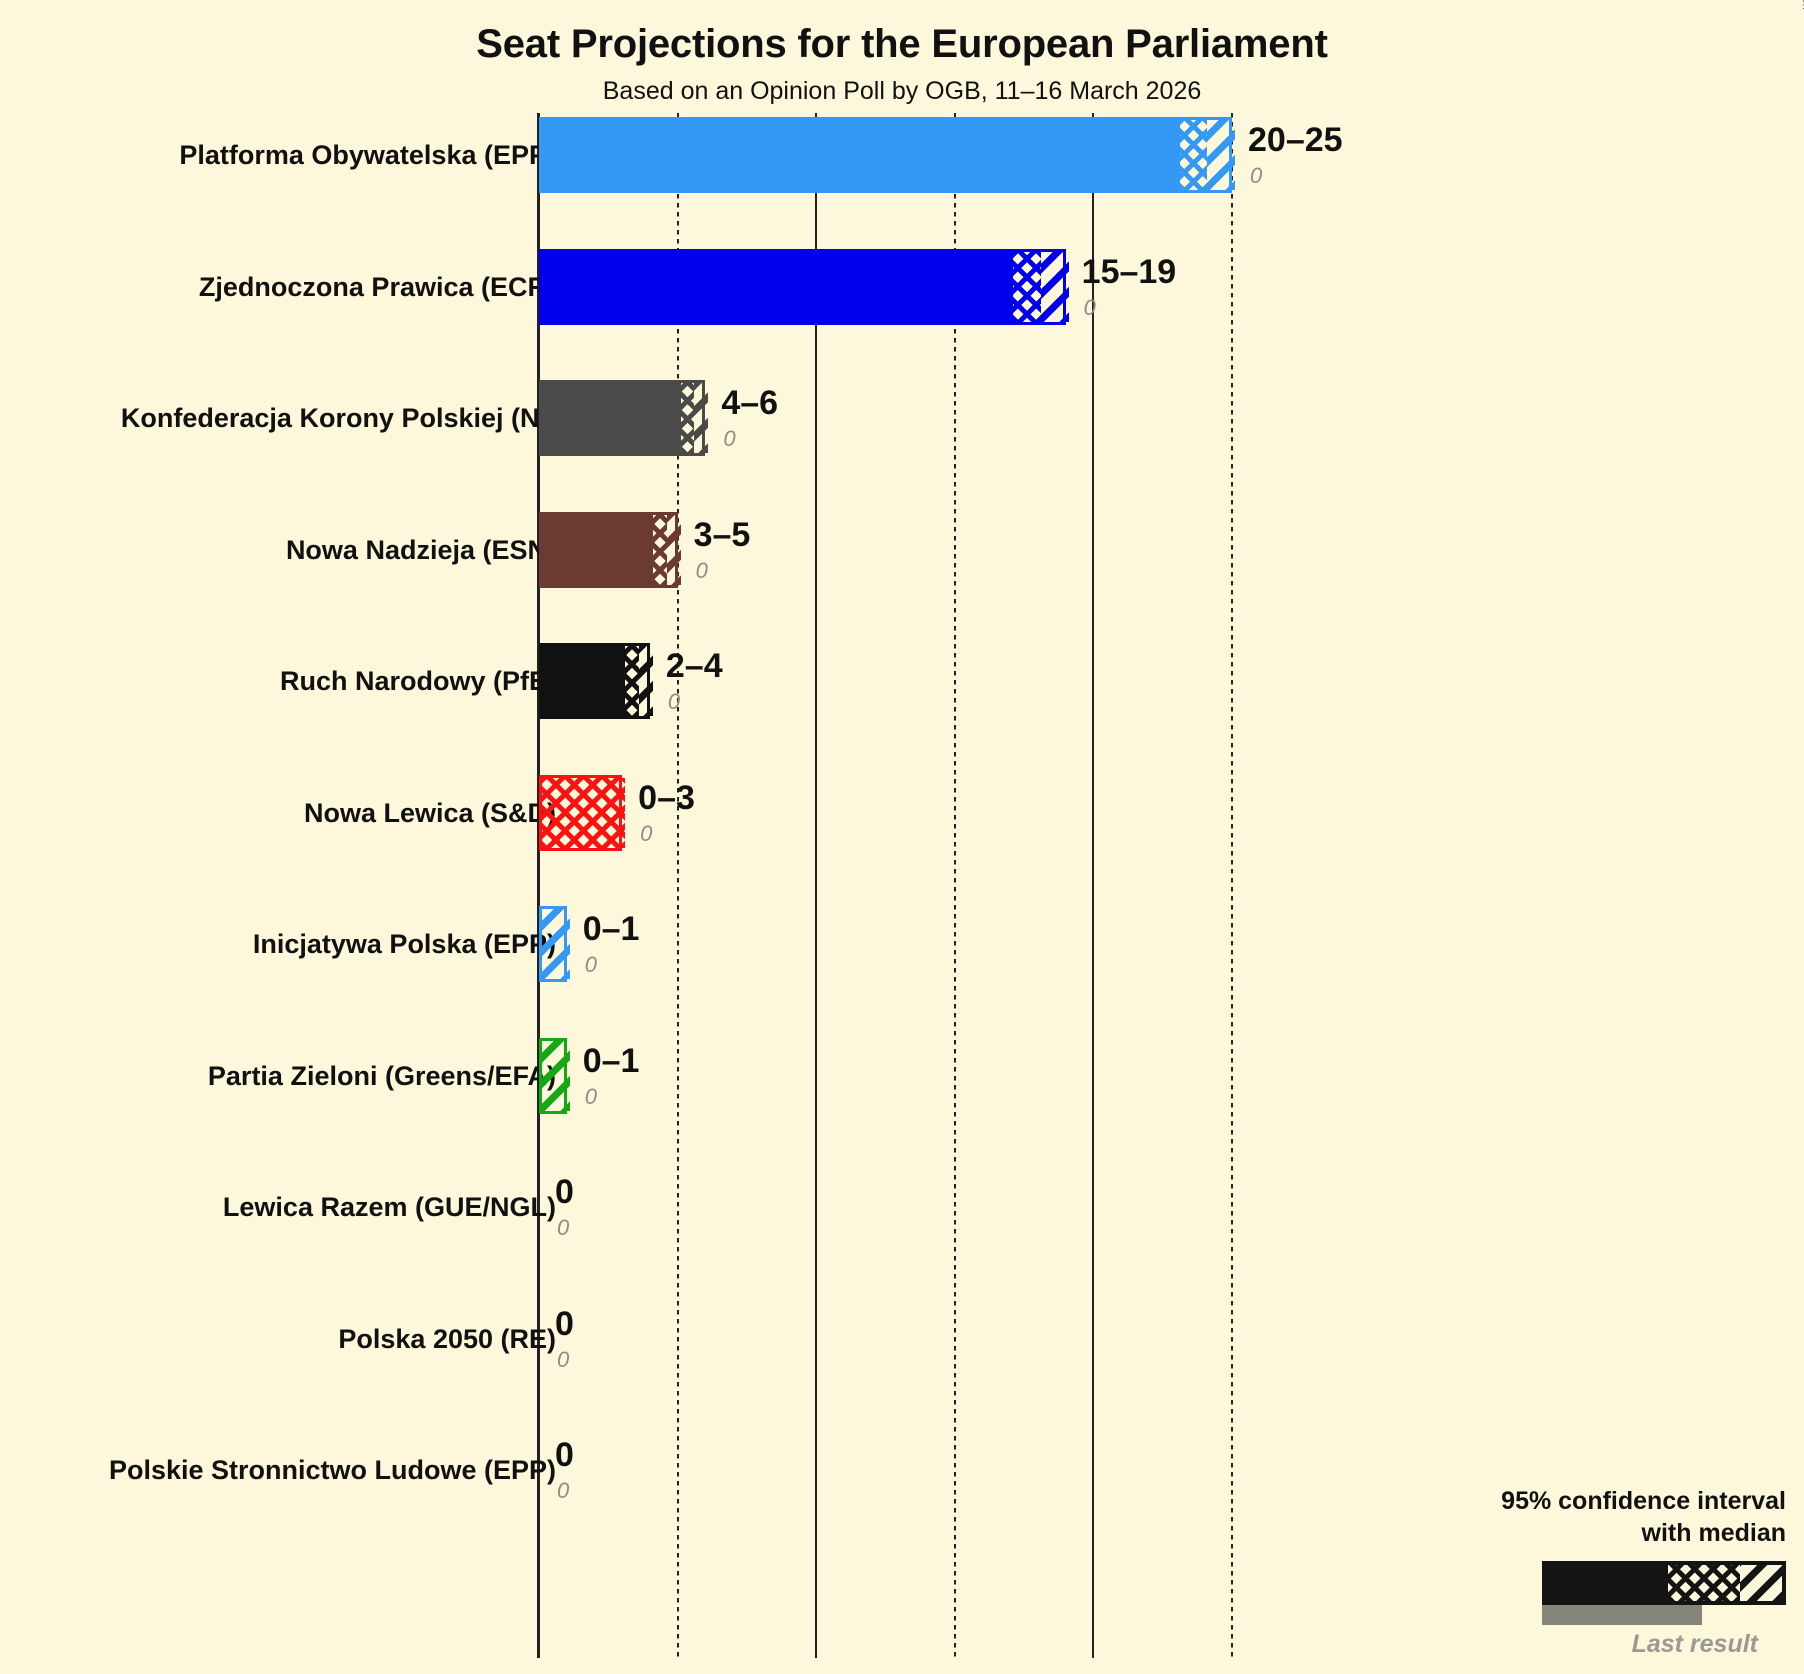 The height and width of the screenshot is (1674, 1804). I want to click on y-axis-line, so click(538, 885).